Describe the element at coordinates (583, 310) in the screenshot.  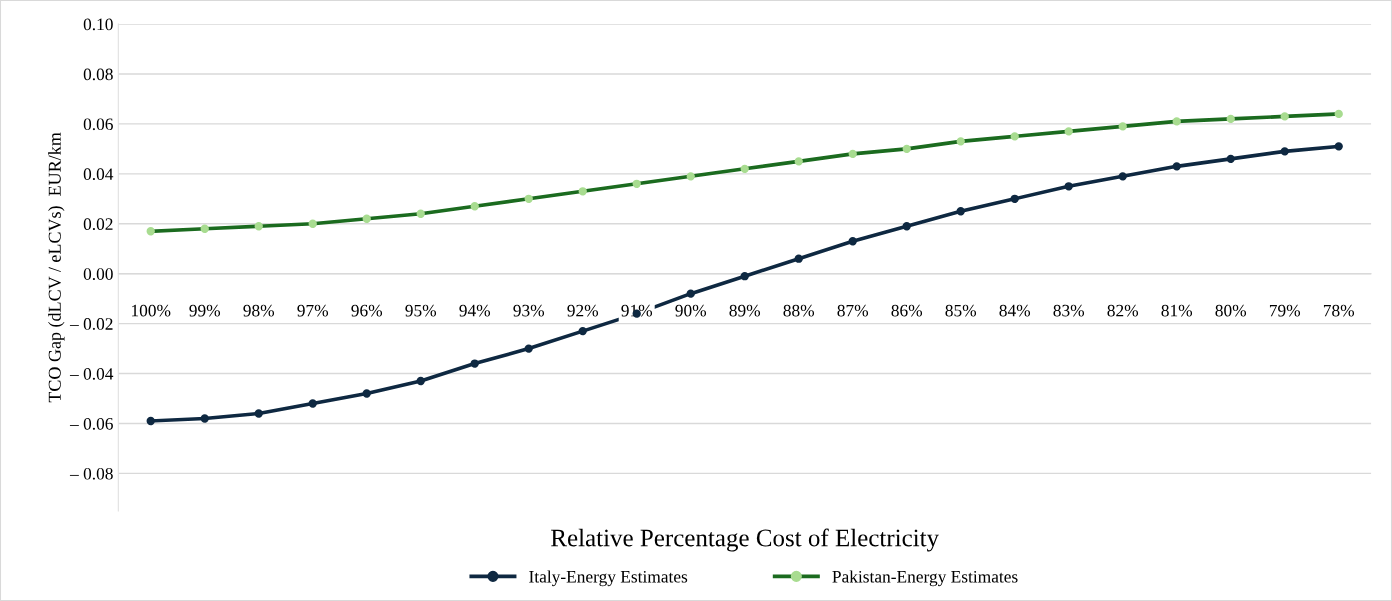
I see `x-tick-label: 92%` at that location.